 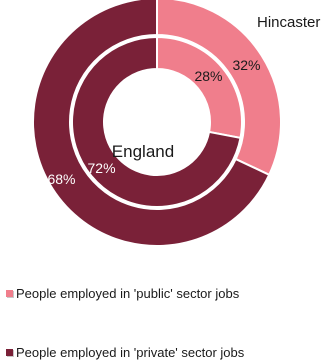 I want to click on inner-ring-label: England, so click(x=143, y=151).